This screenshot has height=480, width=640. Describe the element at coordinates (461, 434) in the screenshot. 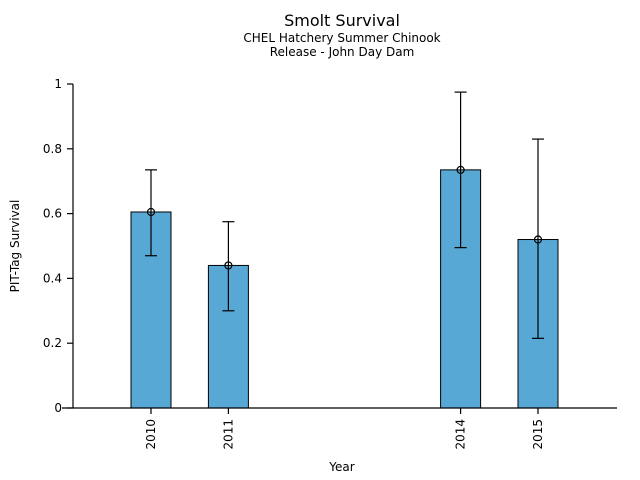

I see `x-tick-label-2014: 2014` at that location.